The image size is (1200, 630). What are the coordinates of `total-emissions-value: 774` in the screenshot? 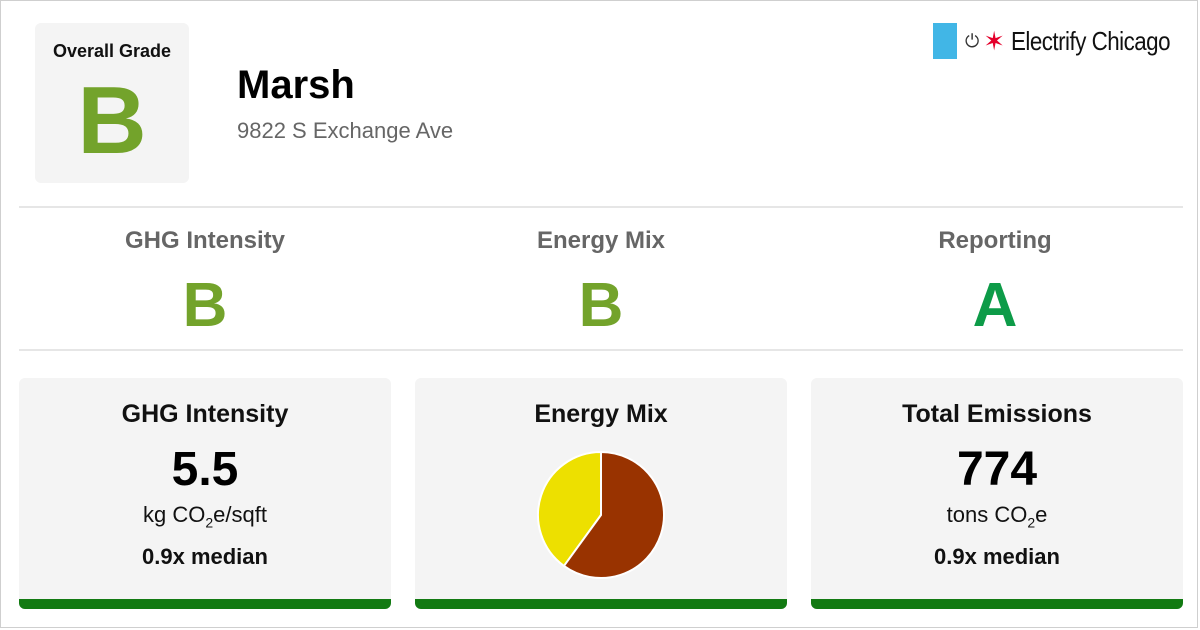 It's located at (997, 469).